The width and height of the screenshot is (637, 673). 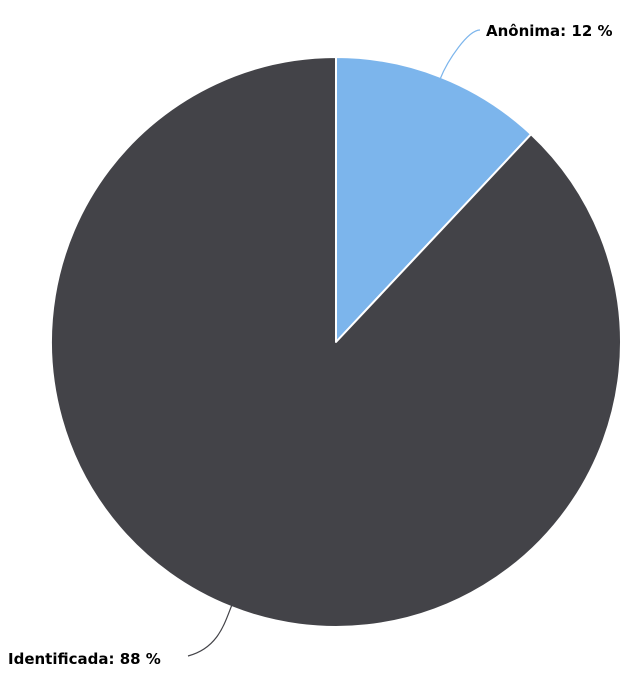 I want to click on connector-identificada, so click(x=210, y=630).